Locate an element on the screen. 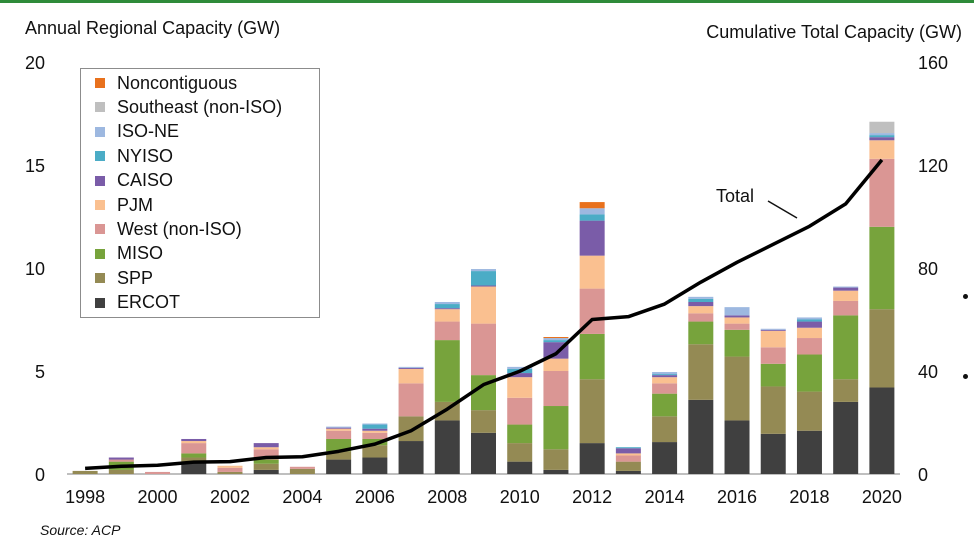 The image size is (974, 543). legend-item: Noncontiguous is located at coordinates (166, 83).